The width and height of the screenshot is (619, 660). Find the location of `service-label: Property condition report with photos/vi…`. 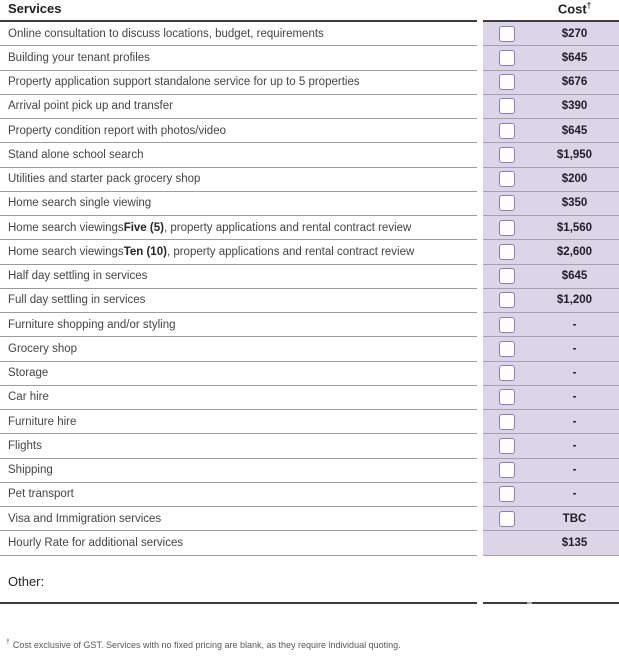

service-label: Property condition report with photos/vi… is located at coordinates (238, 131).